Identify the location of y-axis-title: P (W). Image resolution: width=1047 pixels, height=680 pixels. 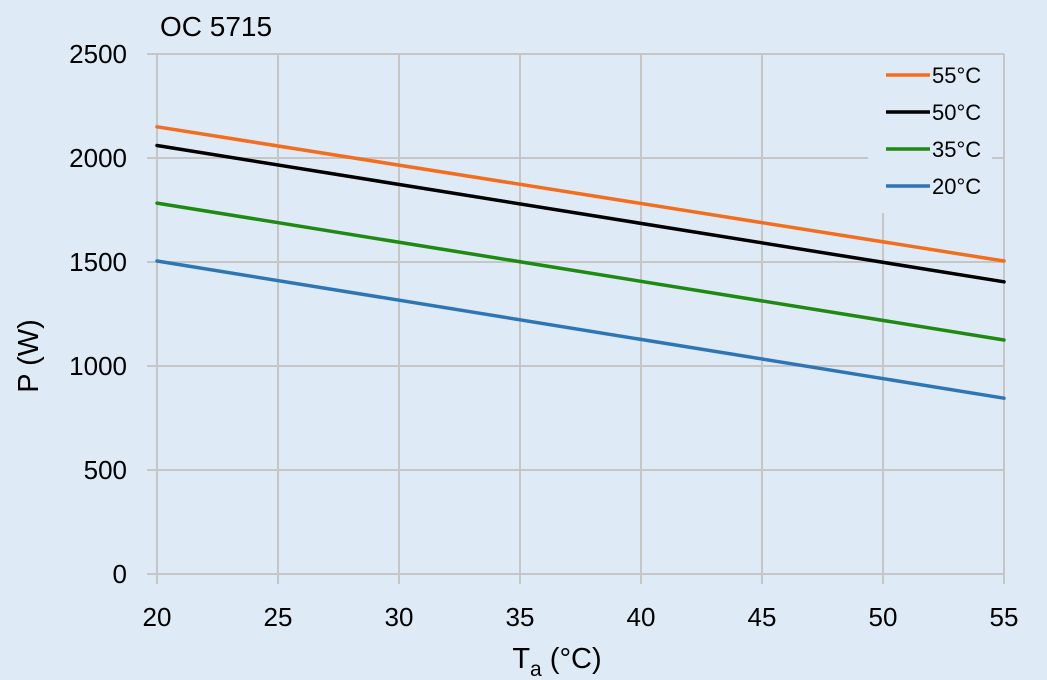
(29, 356).